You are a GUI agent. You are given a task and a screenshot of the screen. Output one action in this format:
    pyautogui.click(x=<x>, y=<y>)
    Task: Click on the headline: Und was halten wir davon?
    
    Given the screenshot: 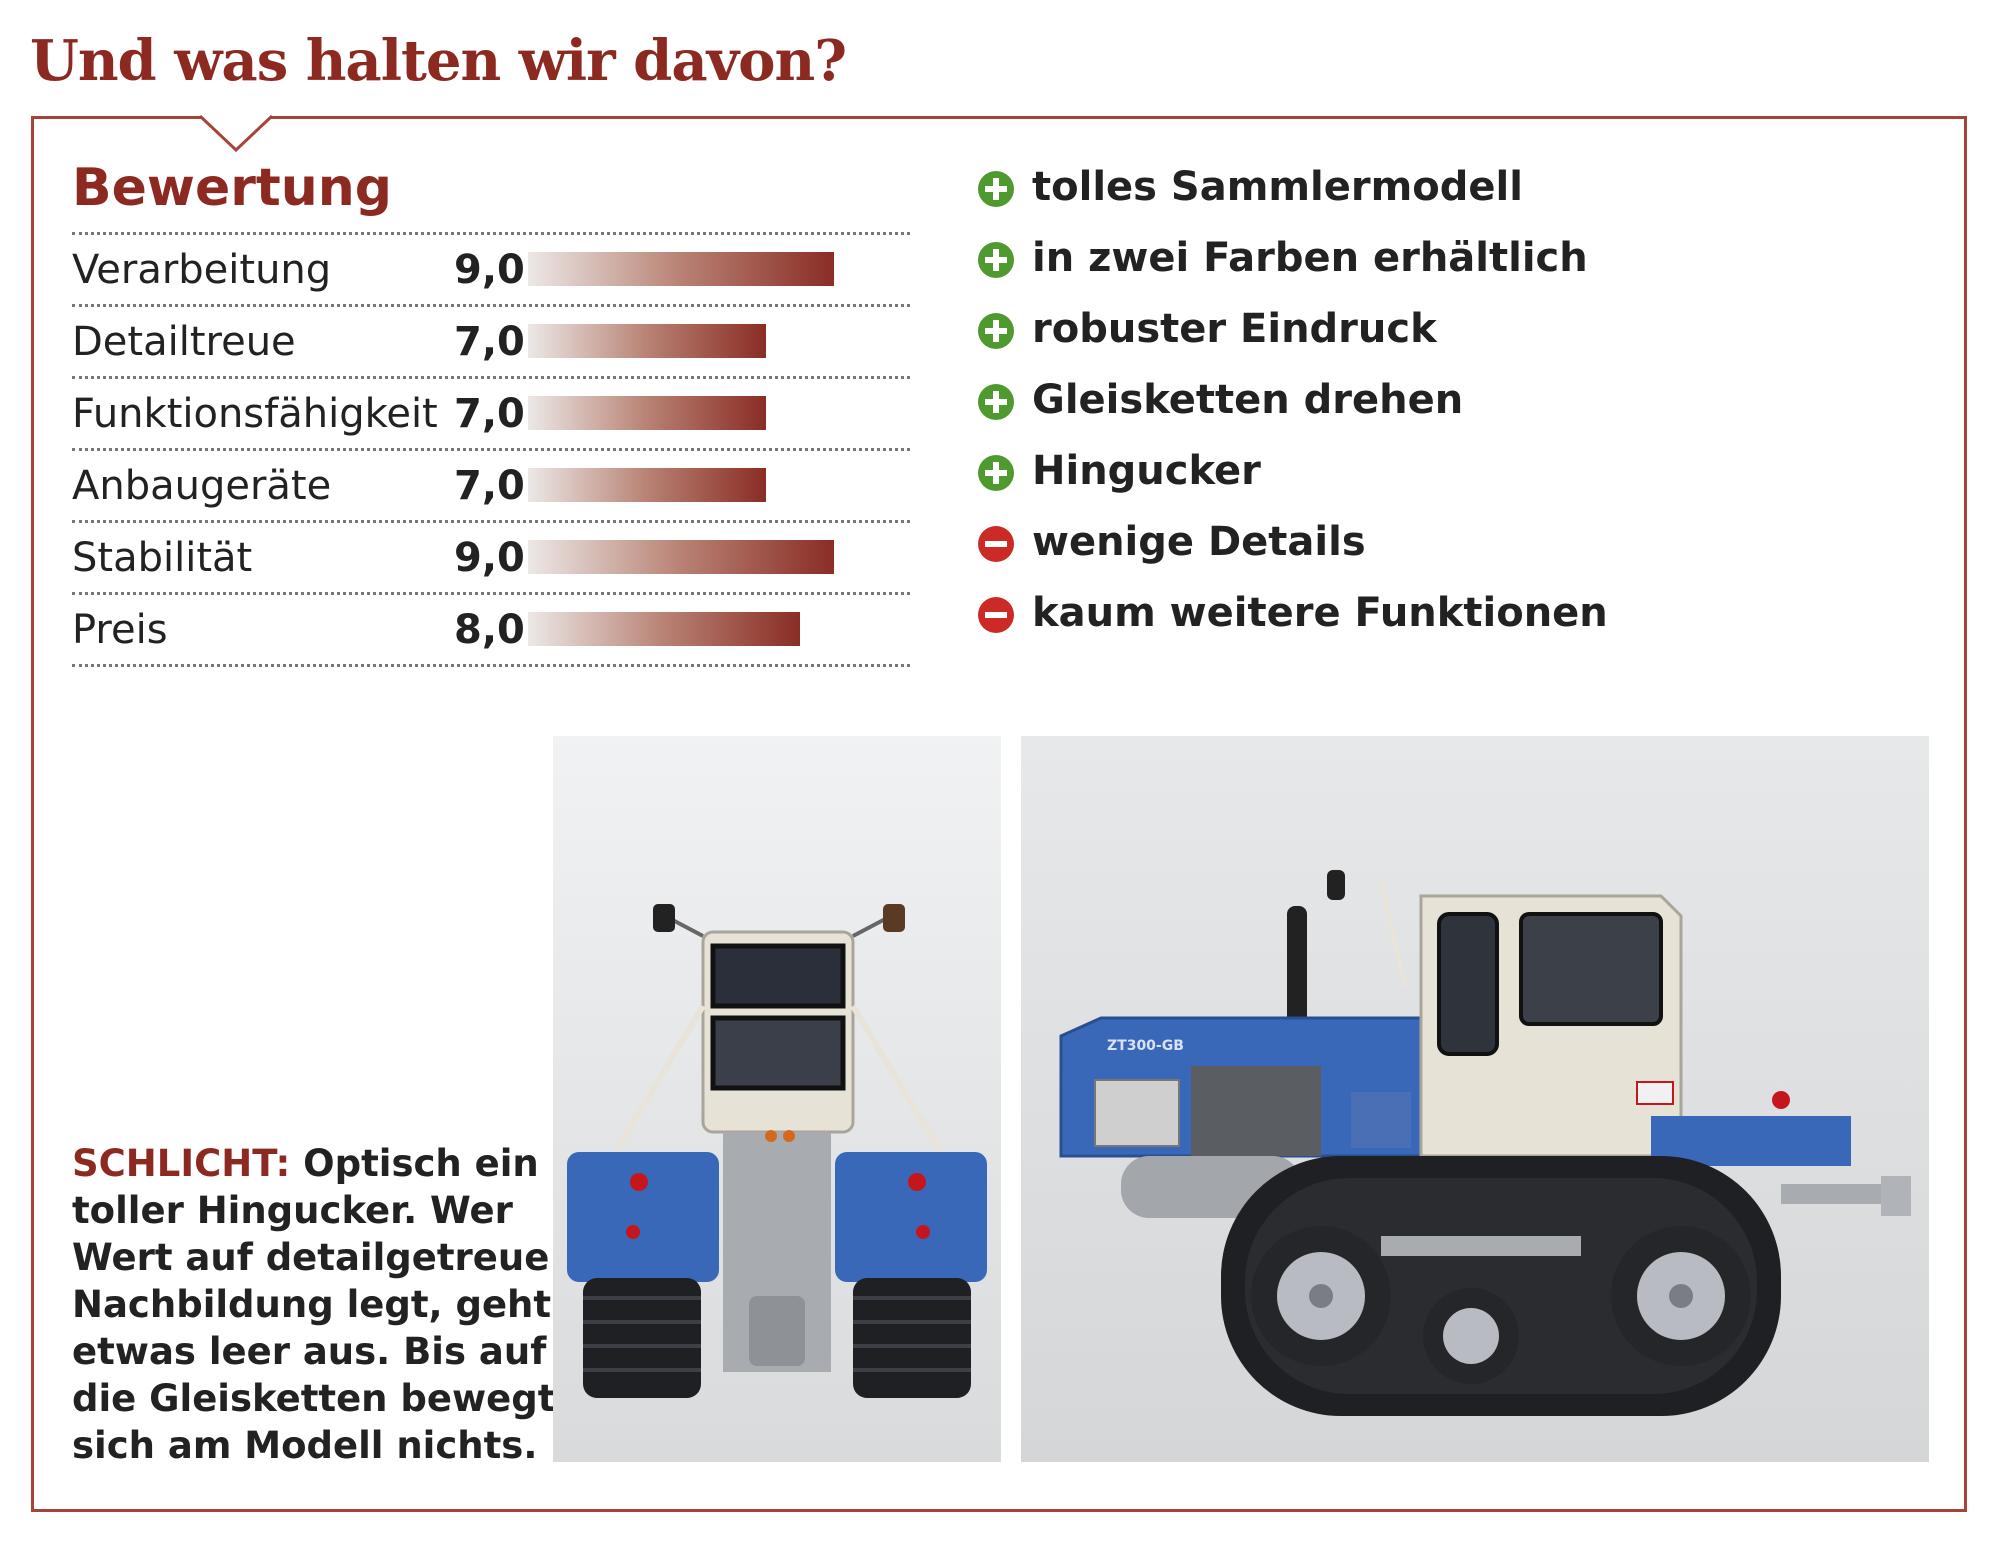 What is the action you would take?
    pyautogui.click(x=438, y=61)
    